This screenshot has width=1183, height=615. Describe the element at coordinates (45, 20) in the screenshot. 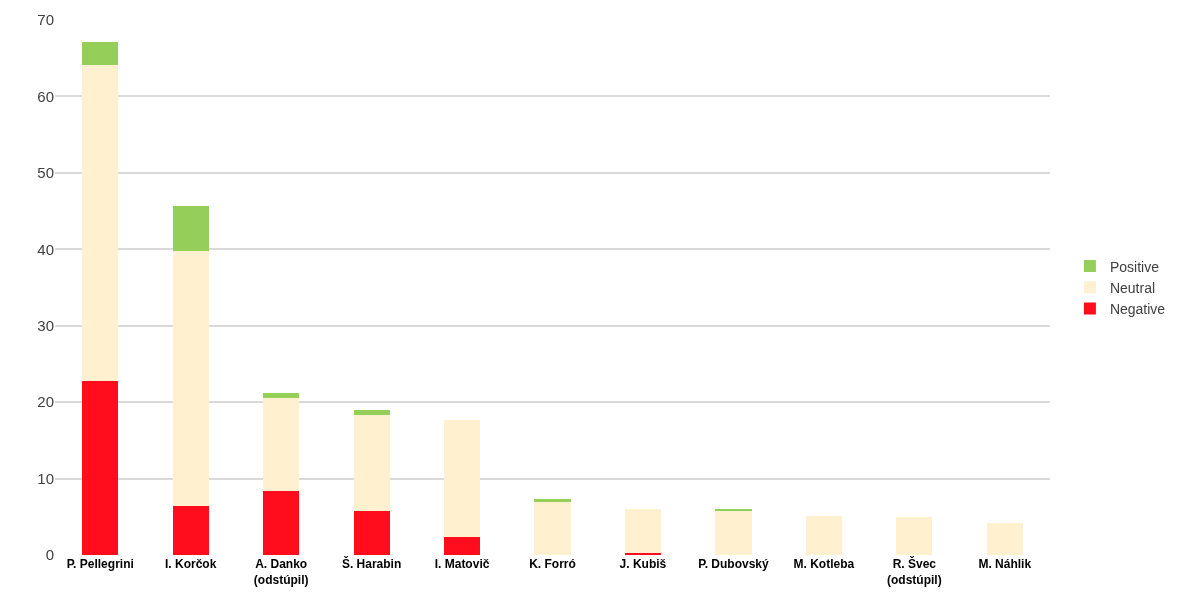

I see `y-tick-label: 70` at that location.